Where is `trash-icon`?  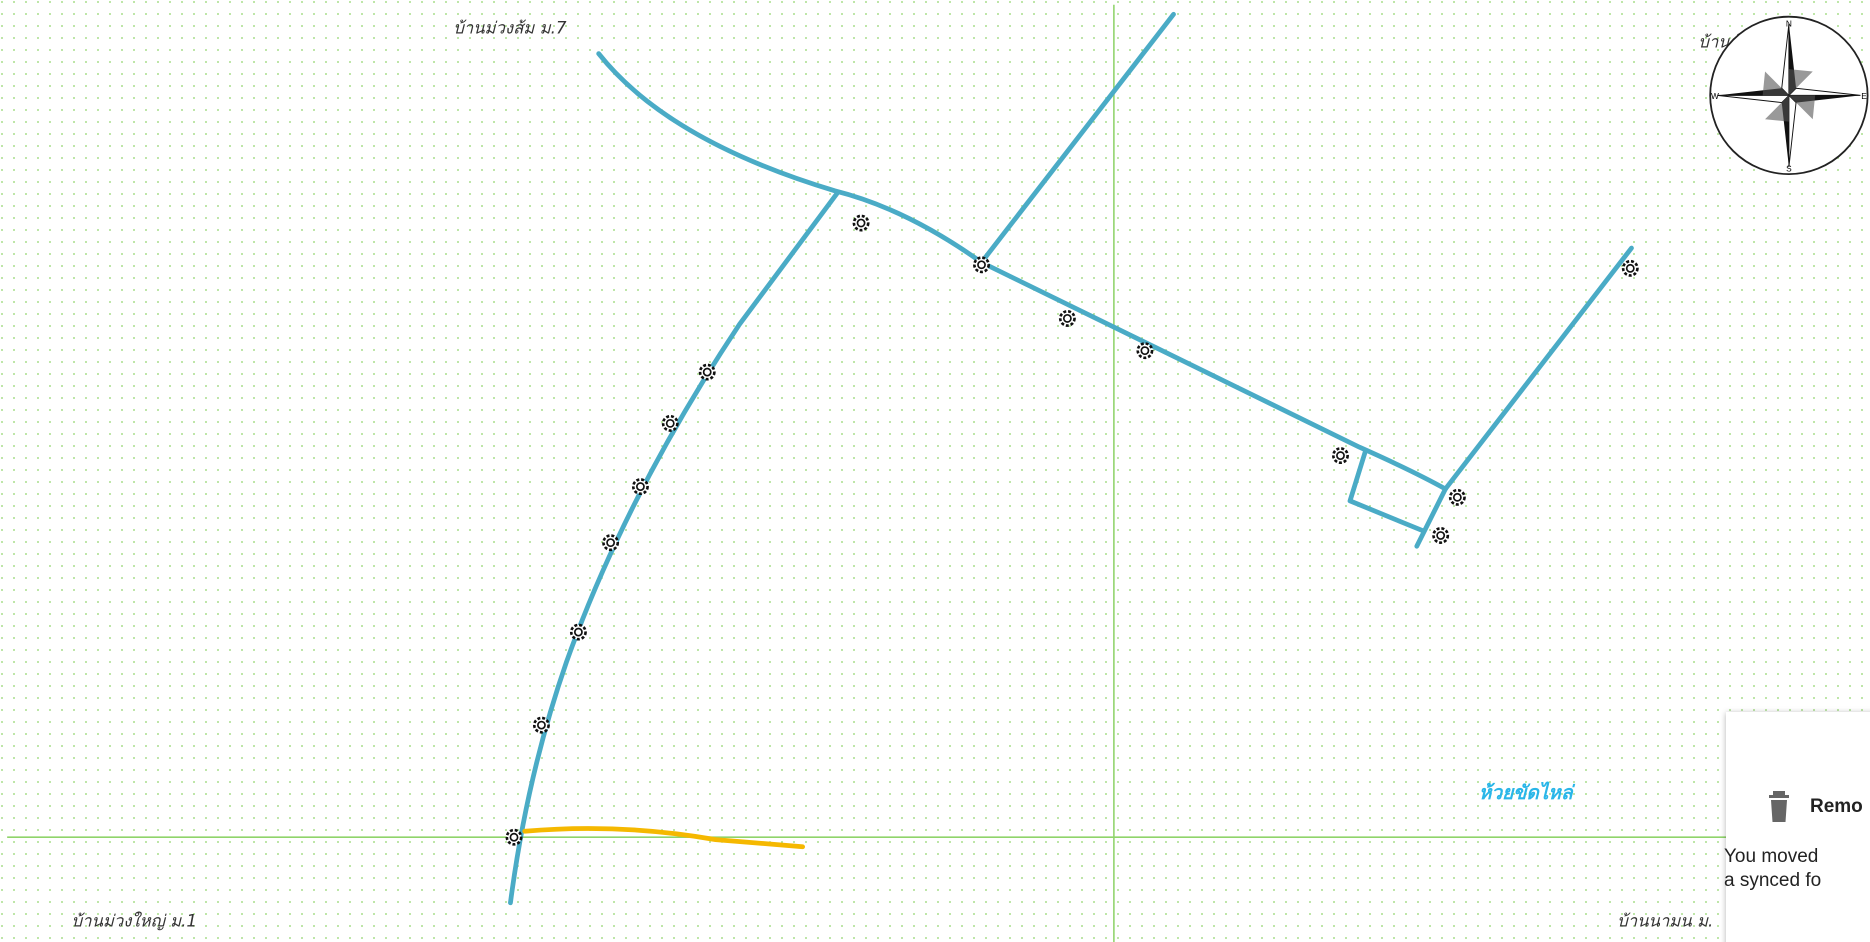
trash-icon is located at coordinates (1779, 806).